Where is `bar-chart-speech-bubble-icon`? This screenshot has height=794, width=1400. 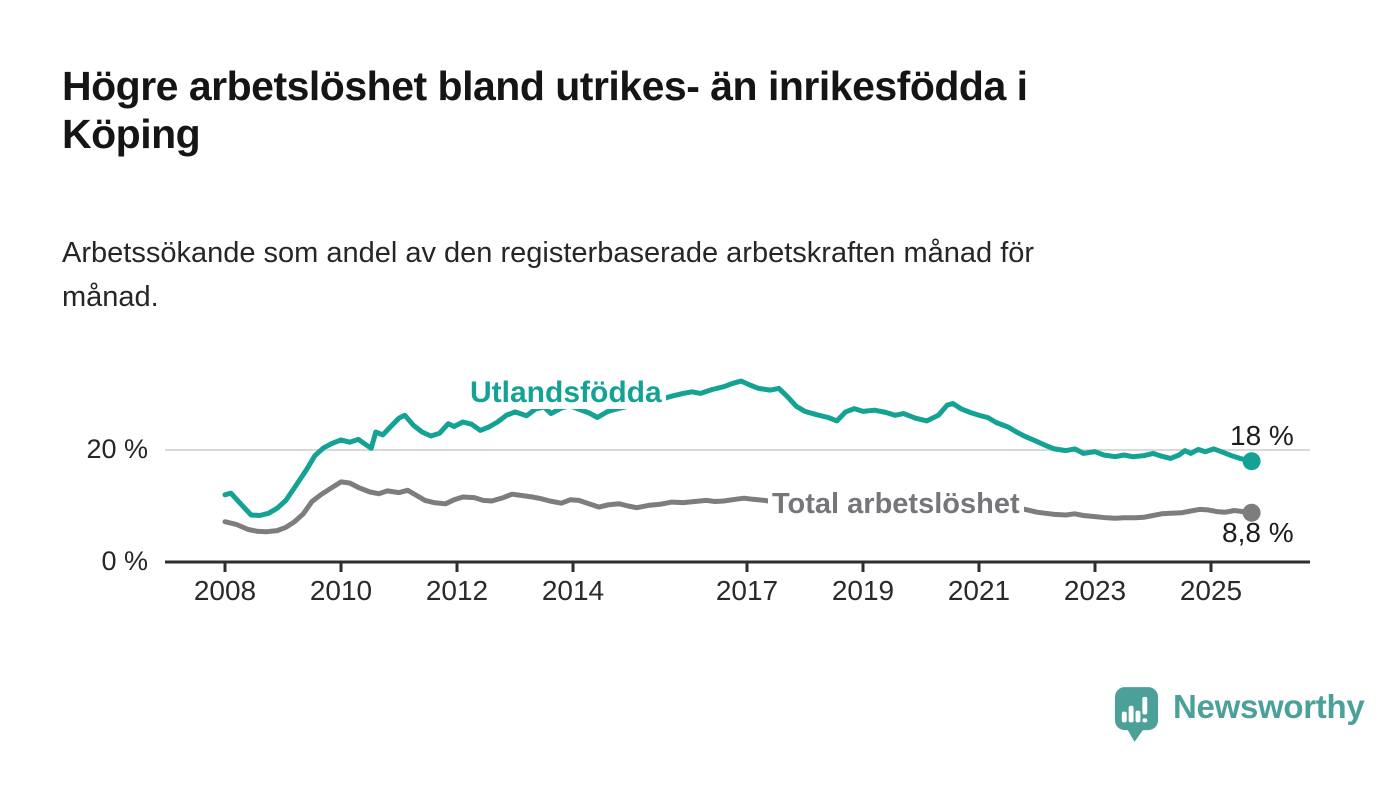
bar-chart-speech-bubble-icon is located at coordinates (1136, 714).